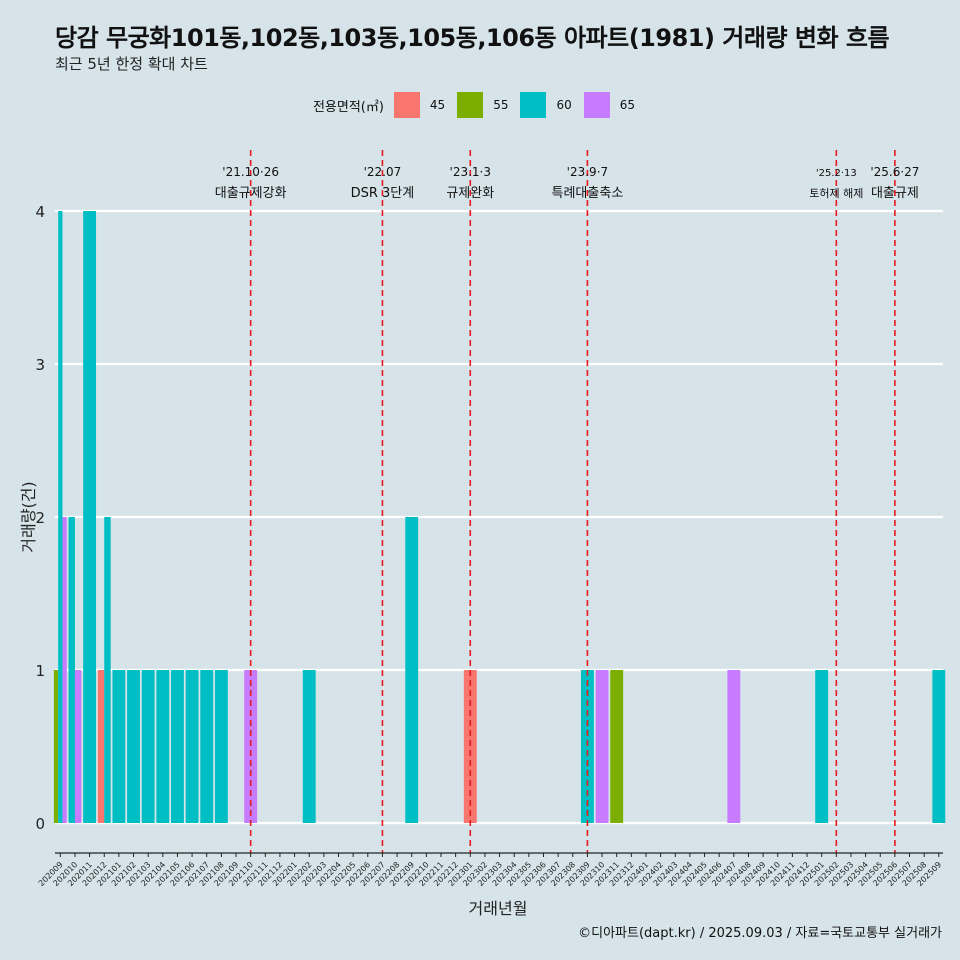  What do you see at coordinates (627, 105) in the screenshot?
I see `legend-label-65: 65` at bounding box center [627, 105].